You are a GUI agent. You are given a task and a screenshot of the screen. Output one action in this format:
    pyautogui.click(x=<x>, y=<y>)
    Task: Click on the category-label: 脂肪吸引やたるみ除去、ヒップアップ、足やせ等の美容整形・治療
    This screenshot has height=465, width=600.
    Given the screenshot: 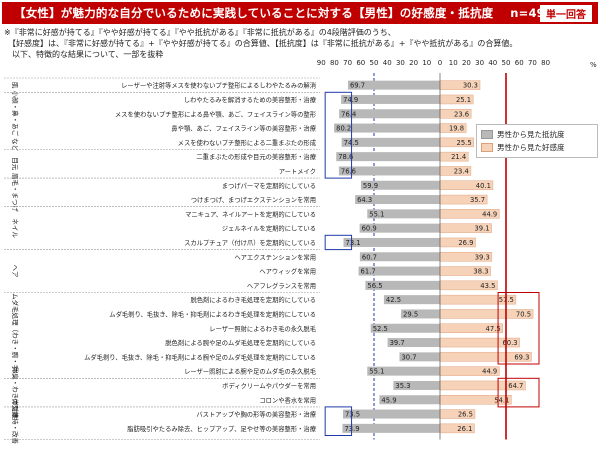 What is the action you would take?
    pyautogui.click(x=221, y=428)
    